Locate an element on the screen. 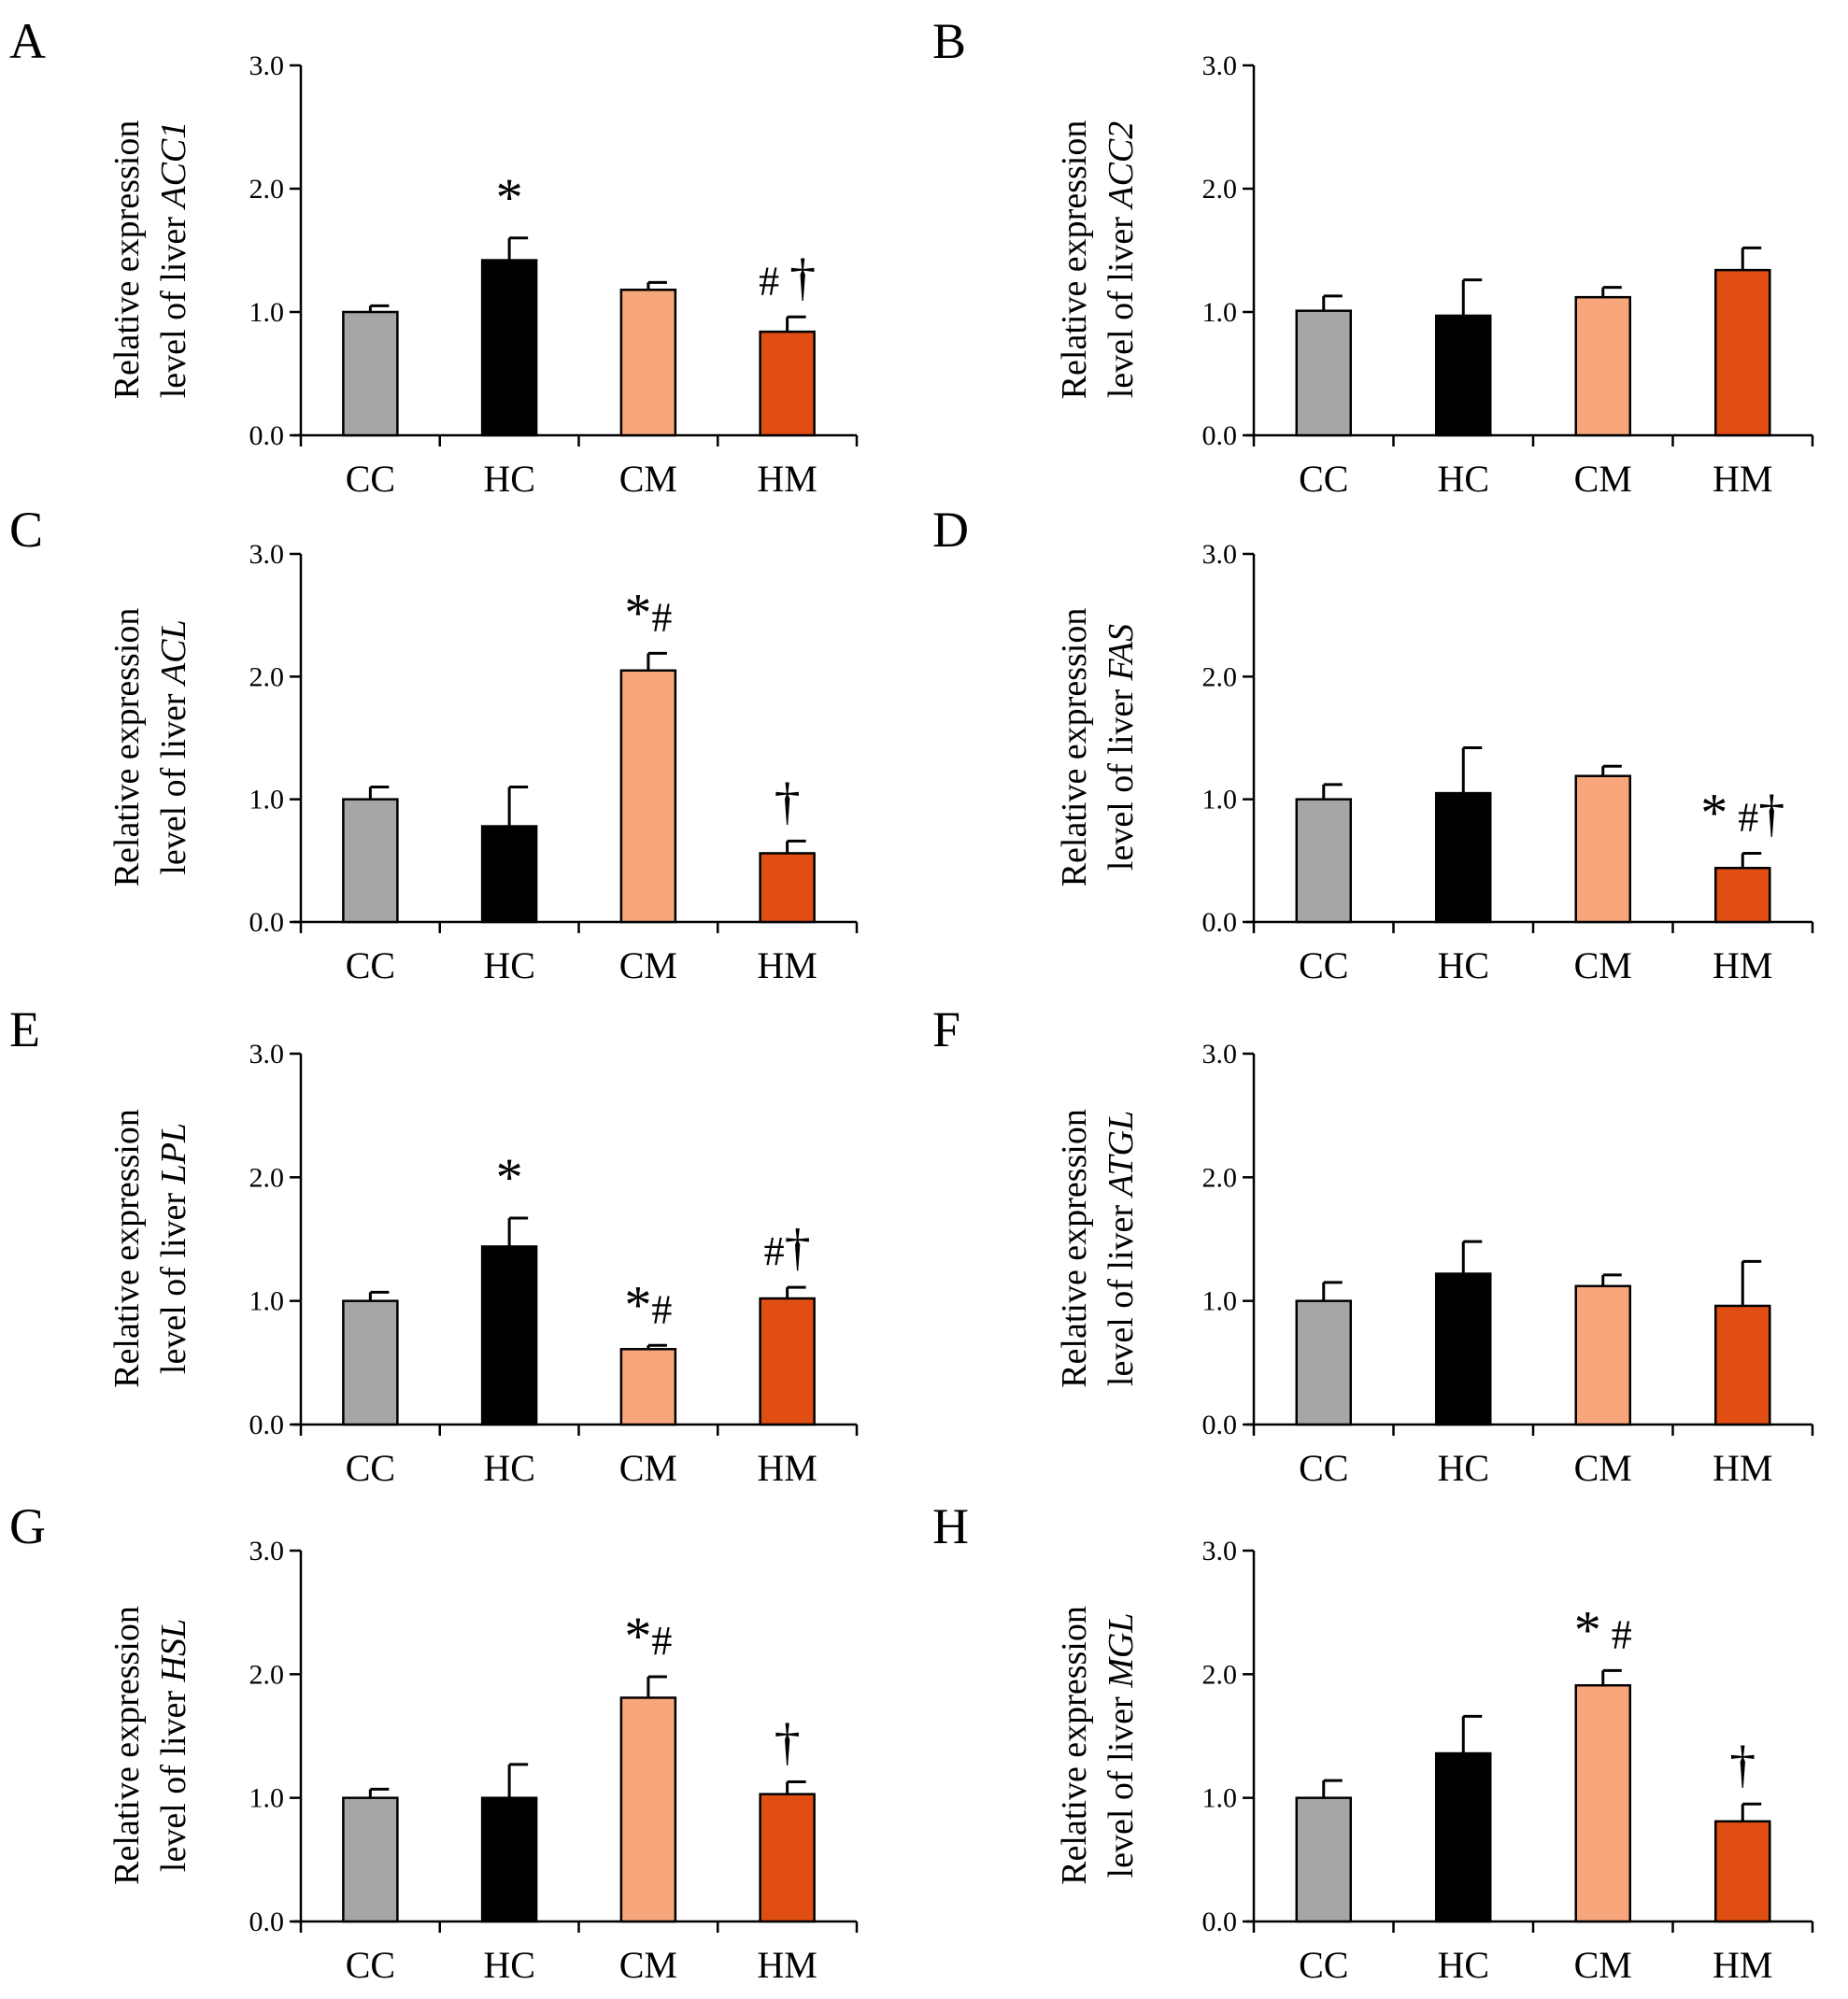 The image size is (1848, 1999). bar-e-hc is located at coordinates (509, 1335).